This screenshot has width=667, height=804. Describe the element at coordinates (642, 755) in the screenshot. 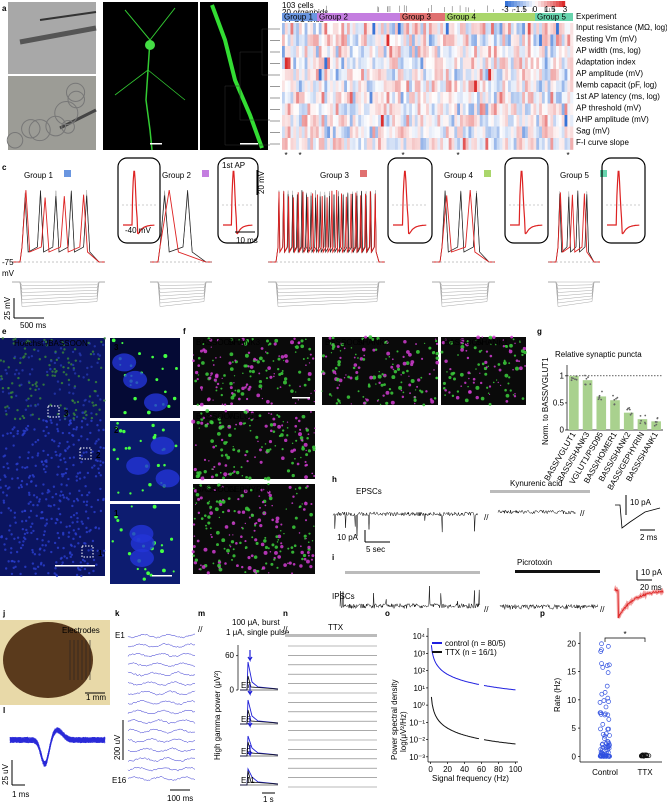

I see `point` at that location.